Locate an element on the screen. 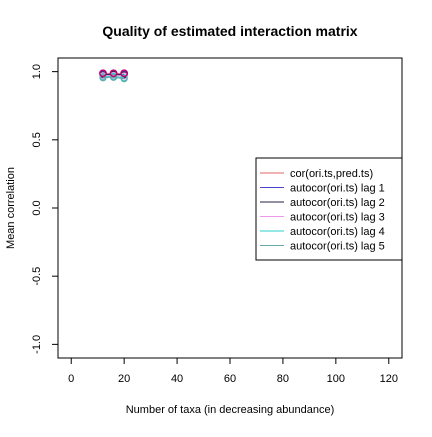 The width and height of the screenshot is (432, 437). x-tick-label: 0 is located at coordinates (71, 379).